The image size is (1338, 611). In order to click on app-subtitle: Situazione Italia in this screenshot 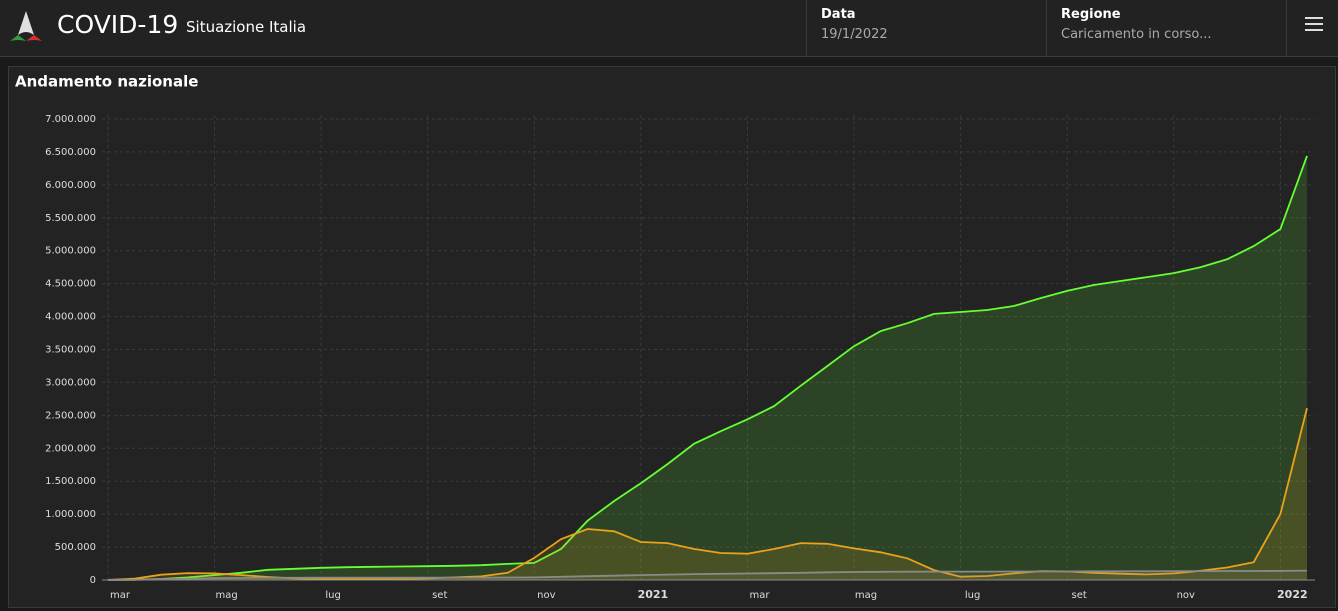, I will do `click(246, 27)`.